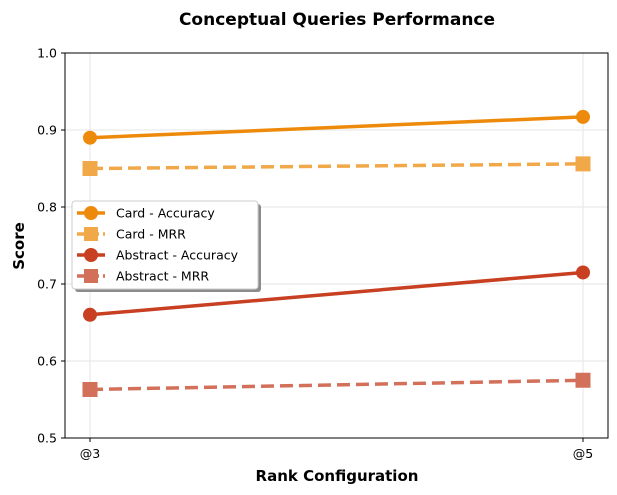 The height and width of the screenshot is (495, 617). I want to click on legend-entry: Card - MRR, so click(131, 234).